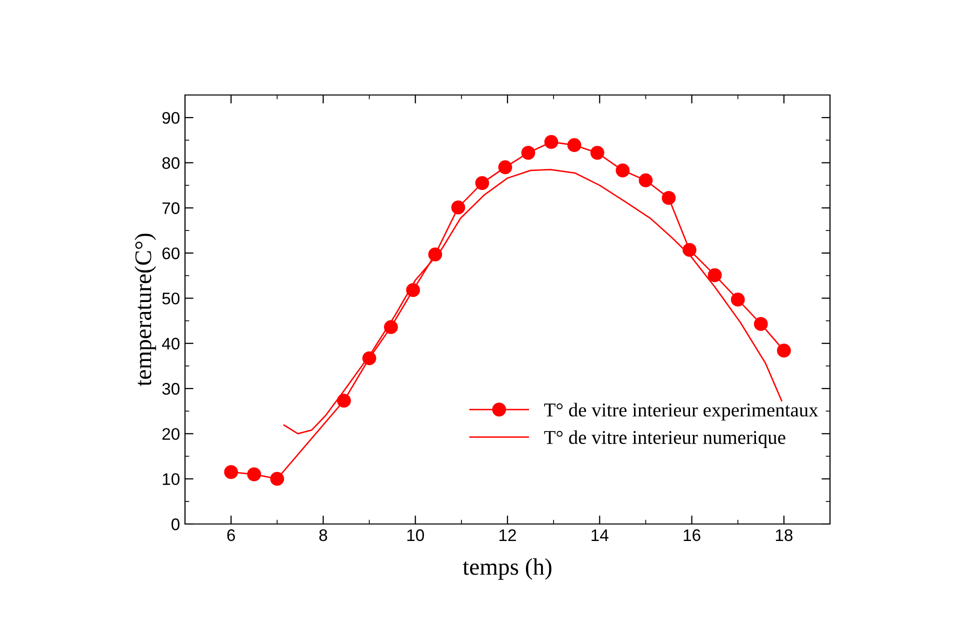 The image size is (960, 627). I want to click on x-tick-label: 16, so click(692, 535).